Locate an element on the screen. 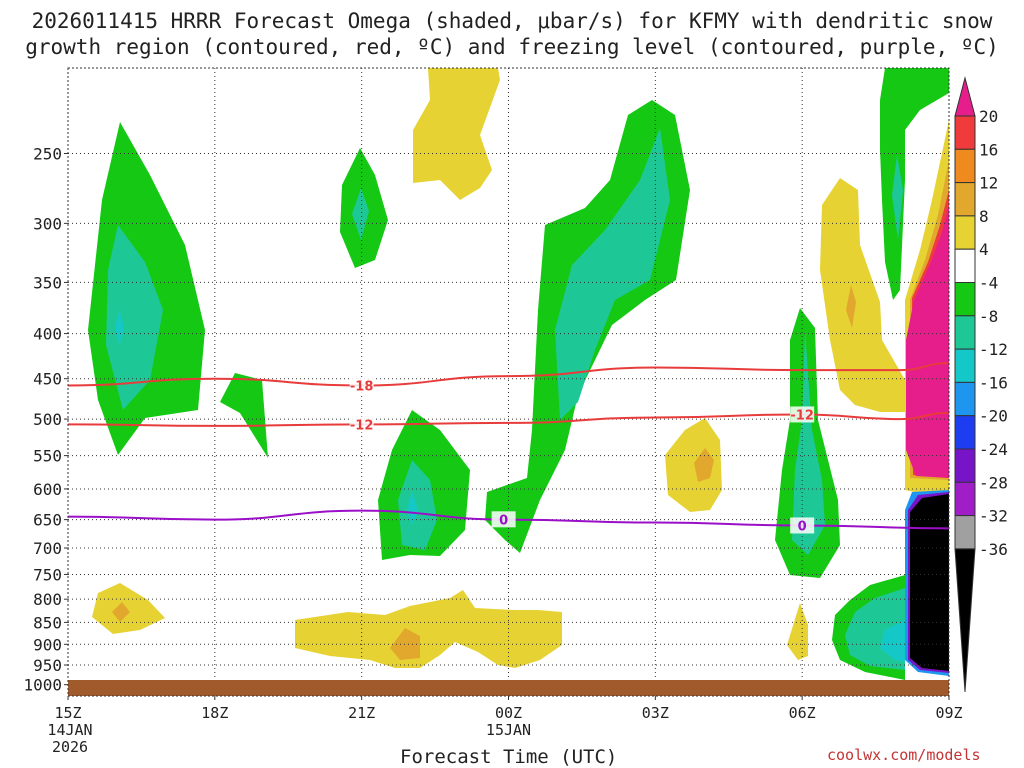 This screenshot has width=1024, height=768. y-tick-label-700: 700 is located at coordinates (47, 548).